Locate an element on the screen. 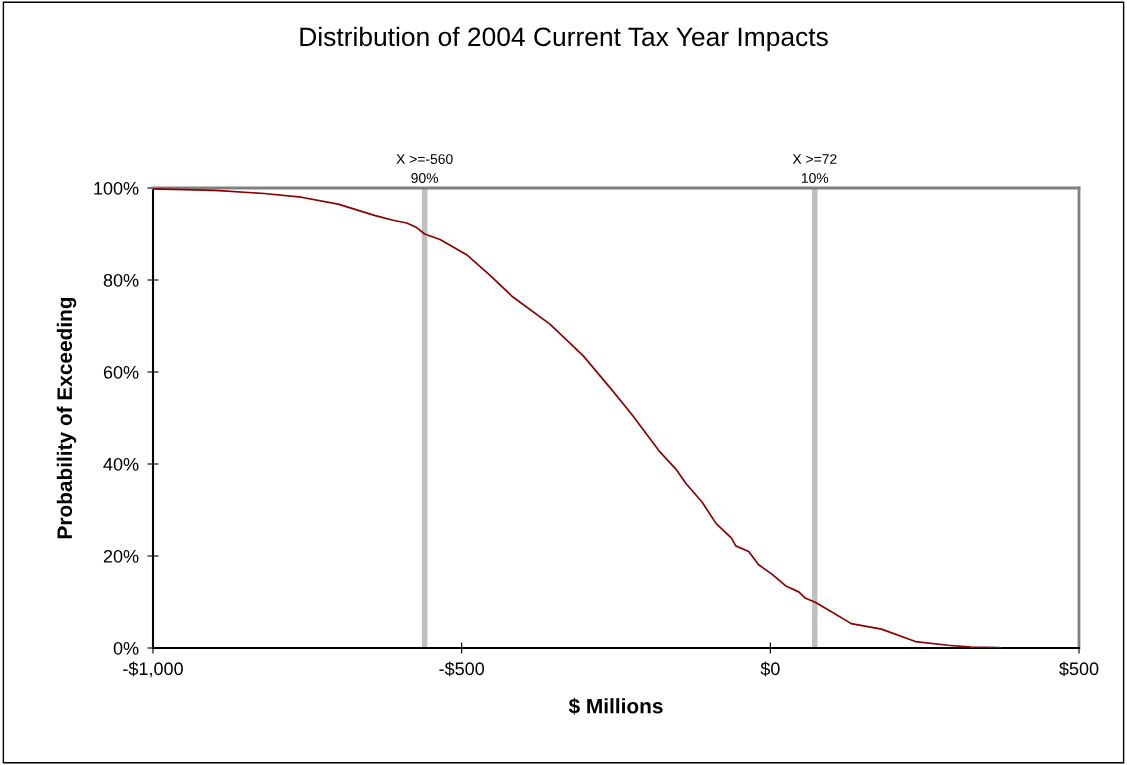  x-tick-label: -$500 is located at coordinates (462, 669).